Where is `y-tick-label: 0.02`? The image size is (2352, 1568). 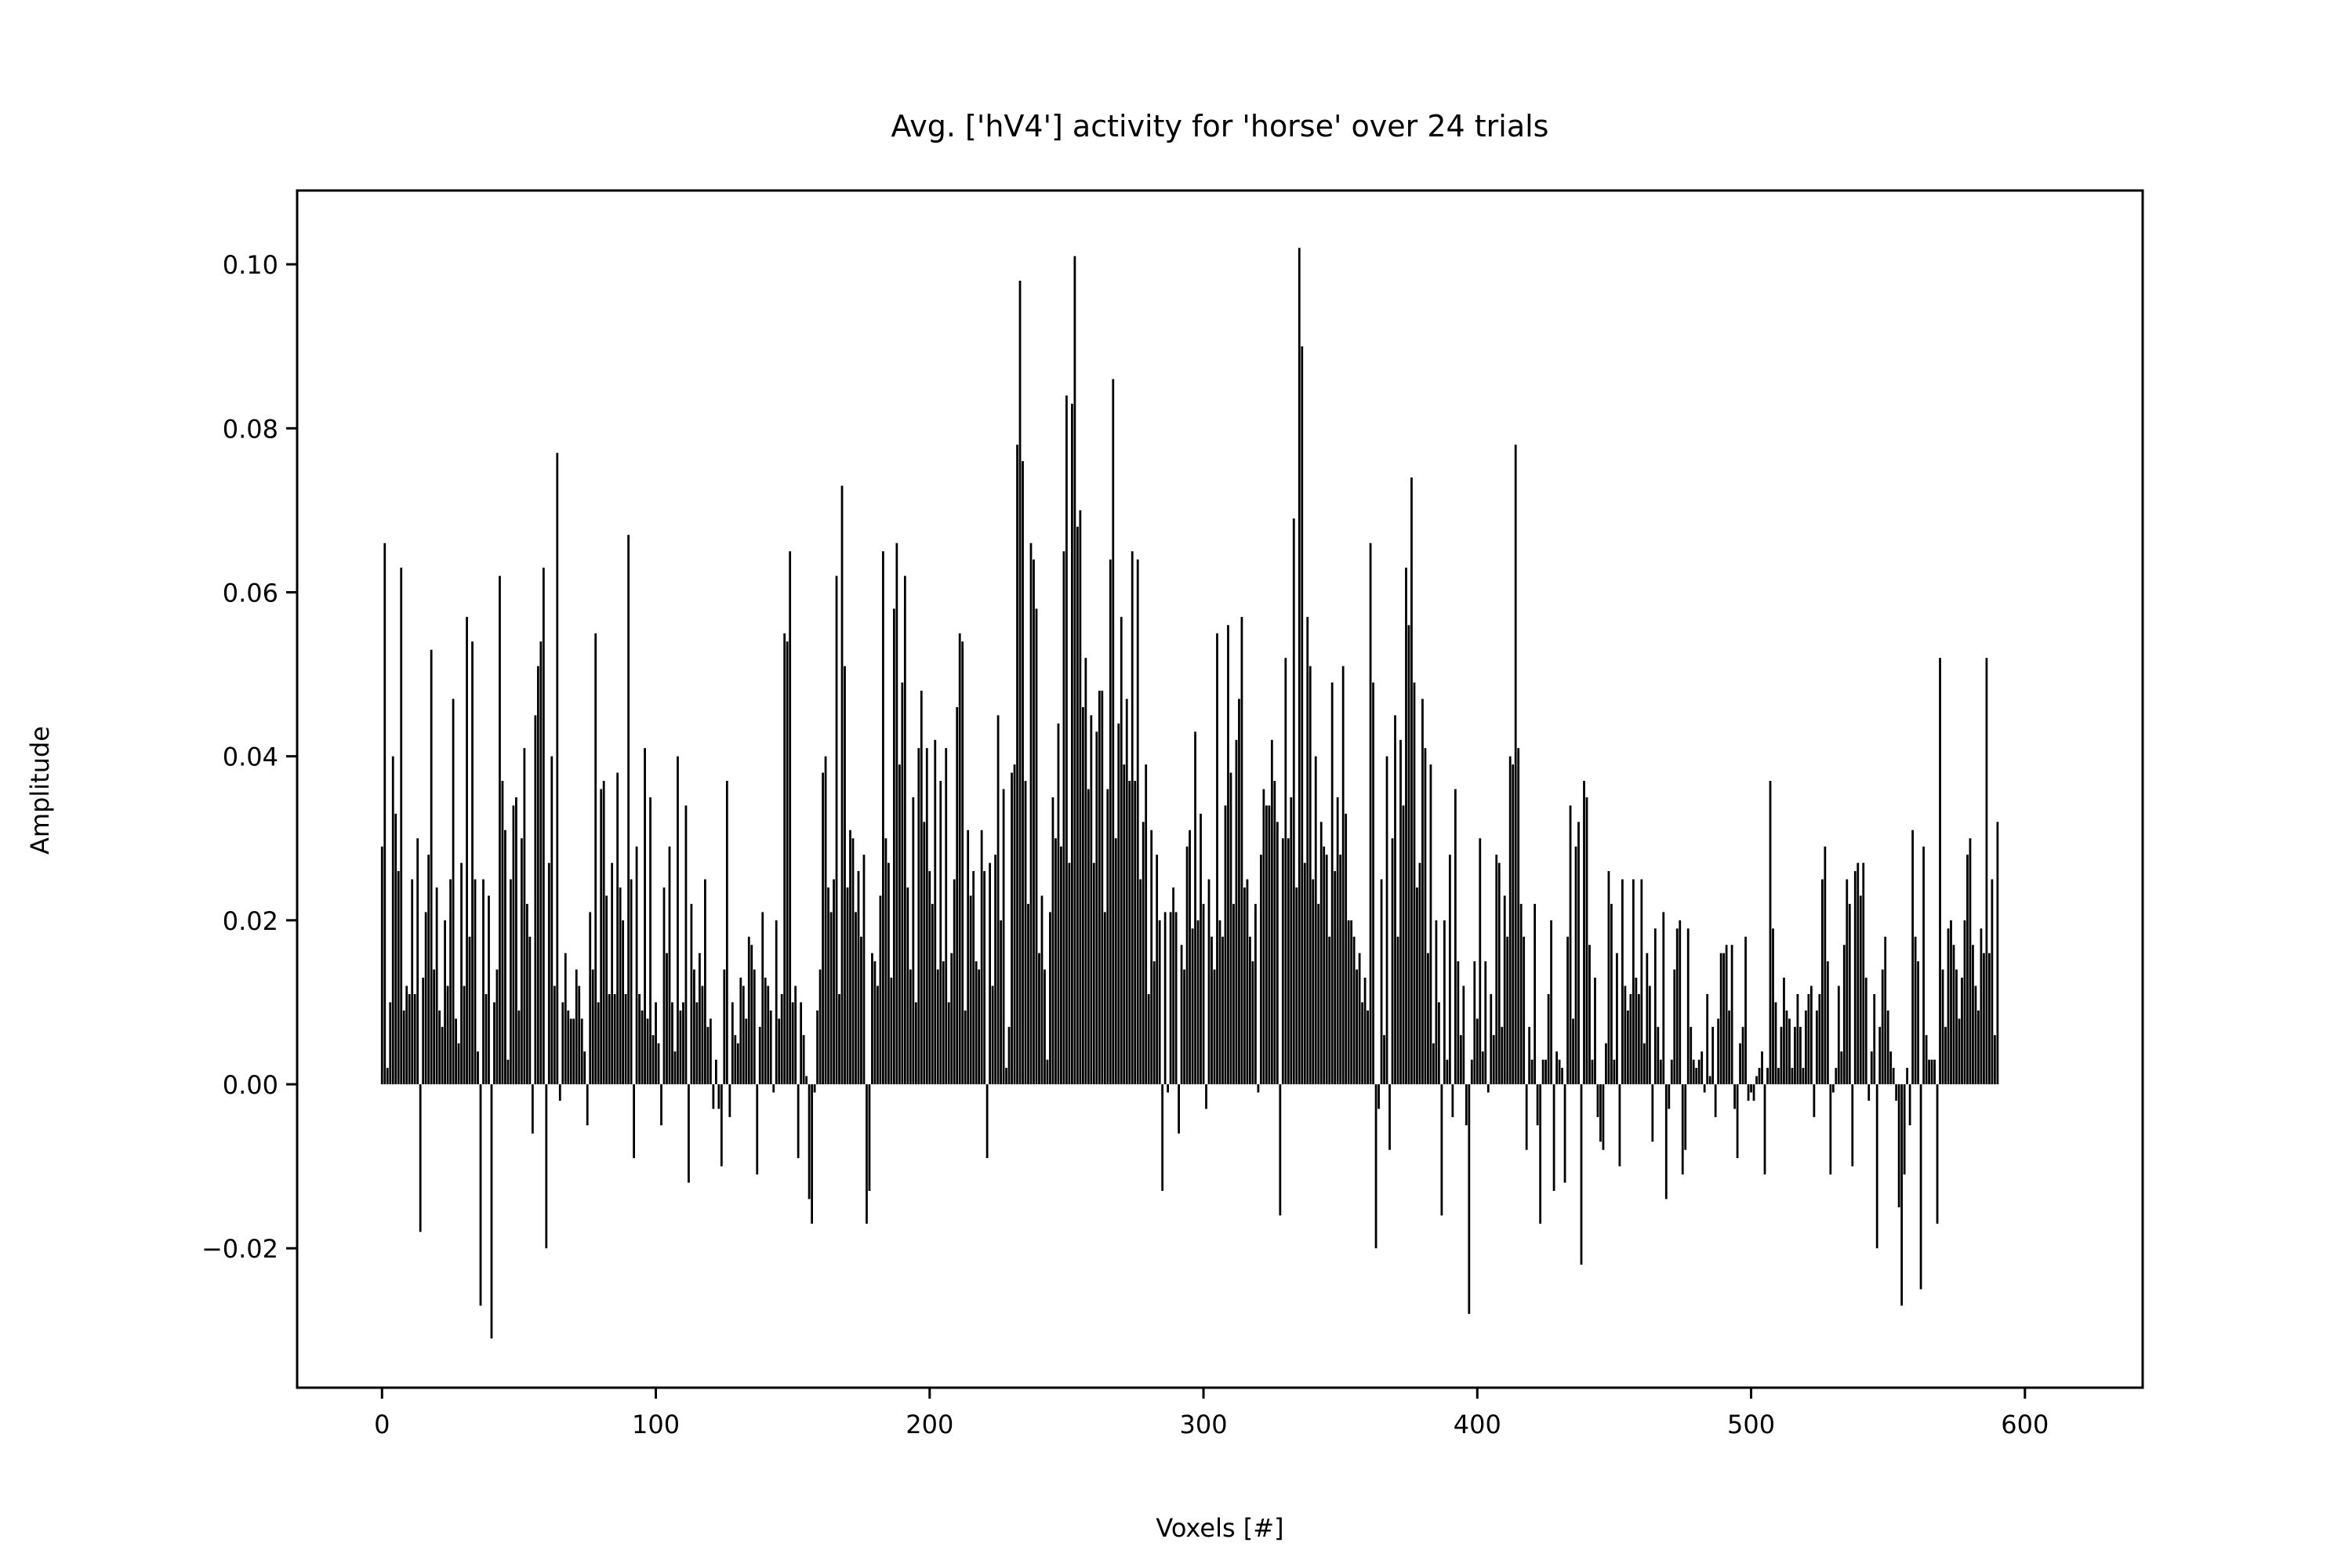 y-tick-label: 0.02 is located at coordinates (250, 921).